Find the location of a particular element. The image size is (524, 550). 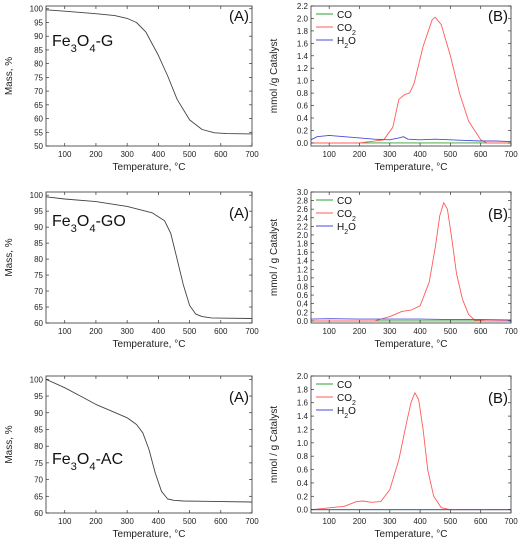

y-tick-label: 2.6 is located at coordinates (303, 209).